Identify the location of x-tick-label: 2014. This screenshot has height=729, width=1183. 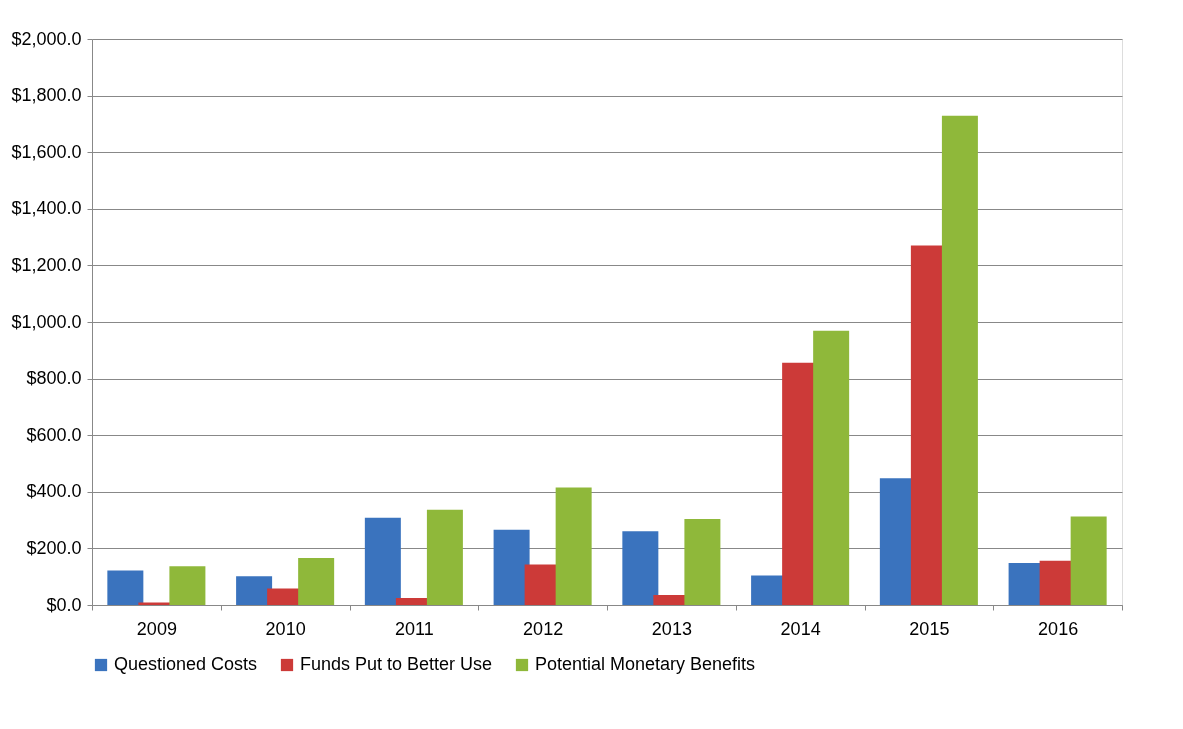
(800, 628).